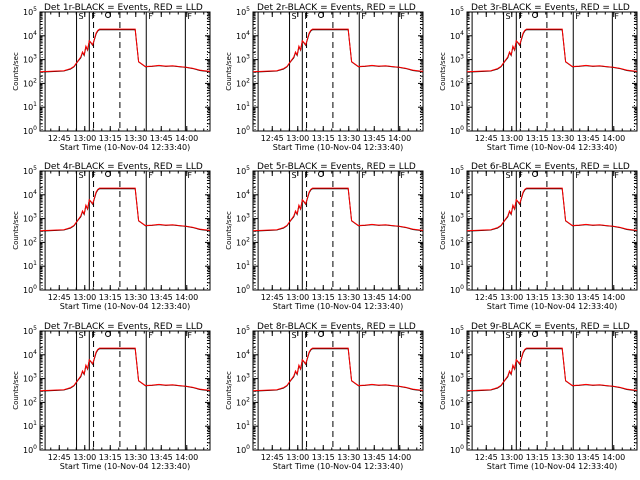  Describe the element at coordinates (123, 167) in the screenshot. I see `panel-title: Det 4r-BLACK = Events, RED = LLD` at that location.